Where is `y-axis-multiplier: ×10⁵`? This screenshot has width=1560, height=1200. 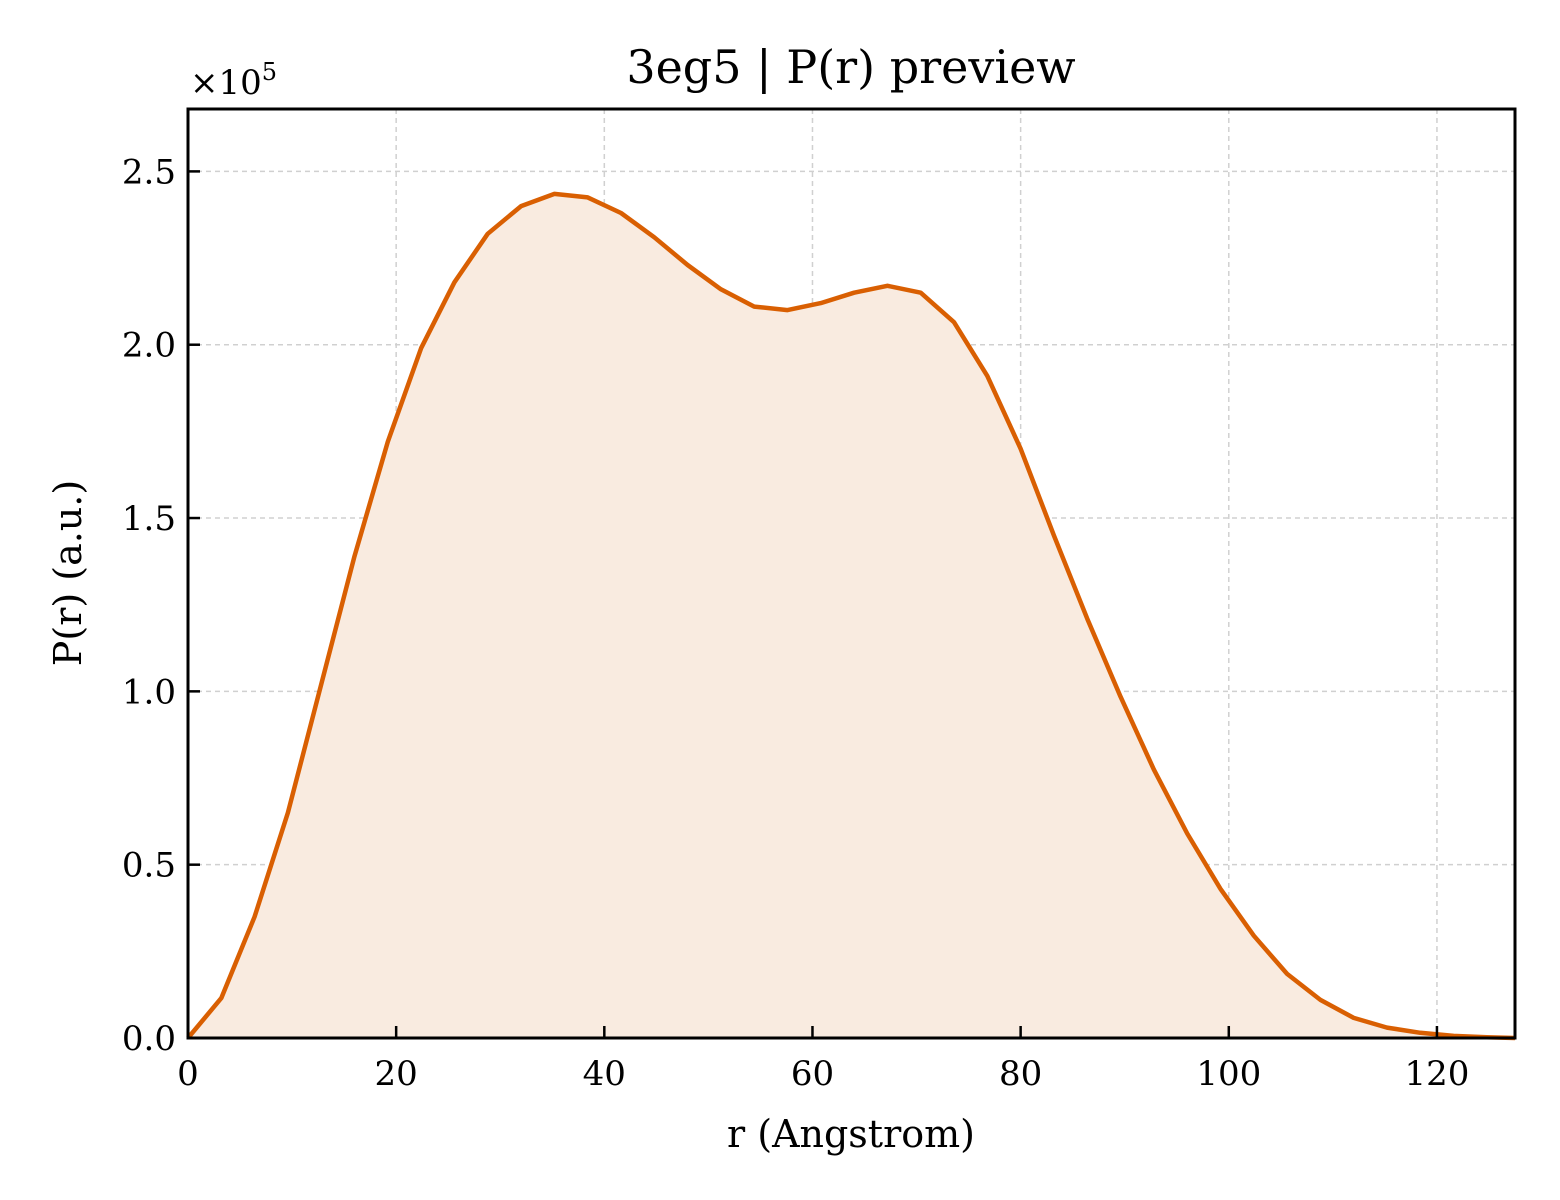 y-axis-multiplier: ×10⁵ is located at coordinates (233, 80).